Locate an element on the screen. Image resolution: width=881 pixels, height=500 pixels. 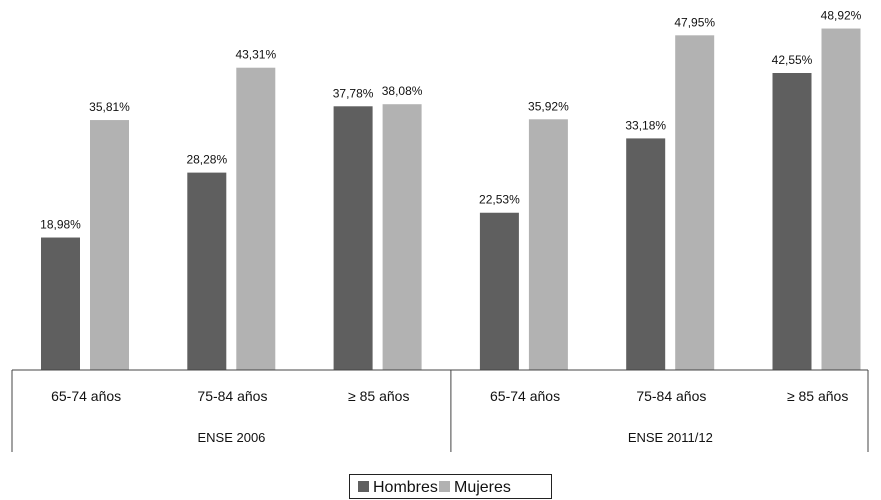
data-label-hombres-2-2: 33,18% is located at coordinates (645, 125).